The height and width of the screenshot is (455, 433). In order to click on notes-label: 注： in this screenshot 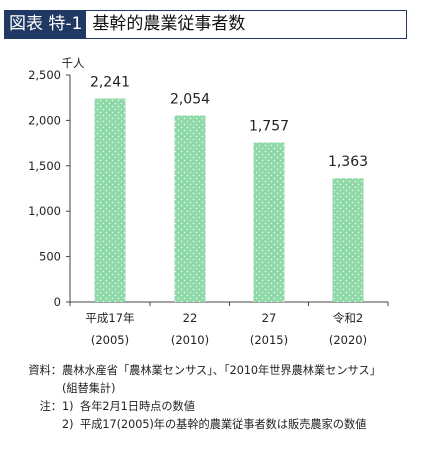, I will do `click(50, 406)`.